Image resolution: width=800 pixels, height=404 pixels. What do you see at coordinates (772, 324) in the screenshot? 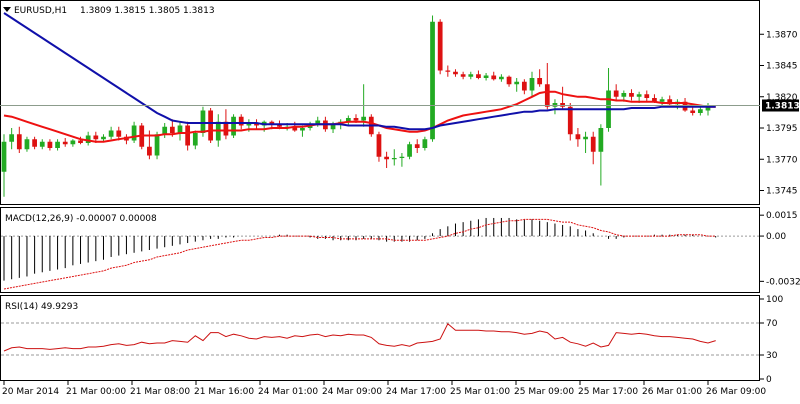
I see `rsi-tick-label: 70` at bounding box center [772, 324].